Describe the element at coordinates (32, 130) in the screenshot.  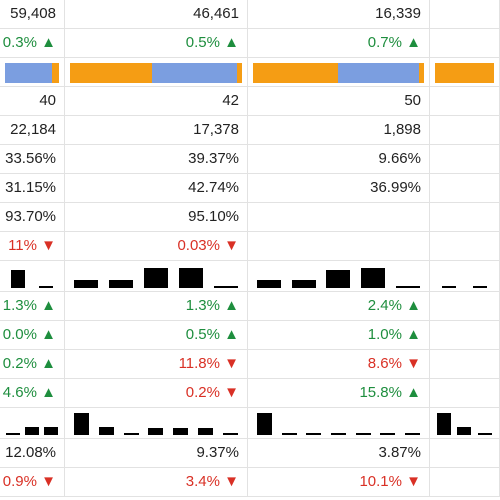
I see `cell: 22,184` at that location.